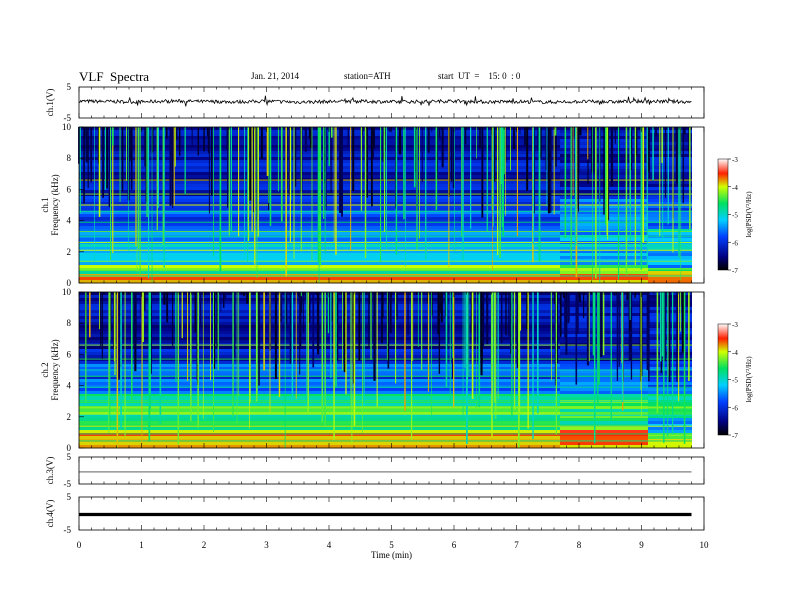  What do you see at coordinates (735, 325) in the screenshot?
I see `ch2-spectrogram-colorbar-tick-label: -3` at bounding box center [735, 325].